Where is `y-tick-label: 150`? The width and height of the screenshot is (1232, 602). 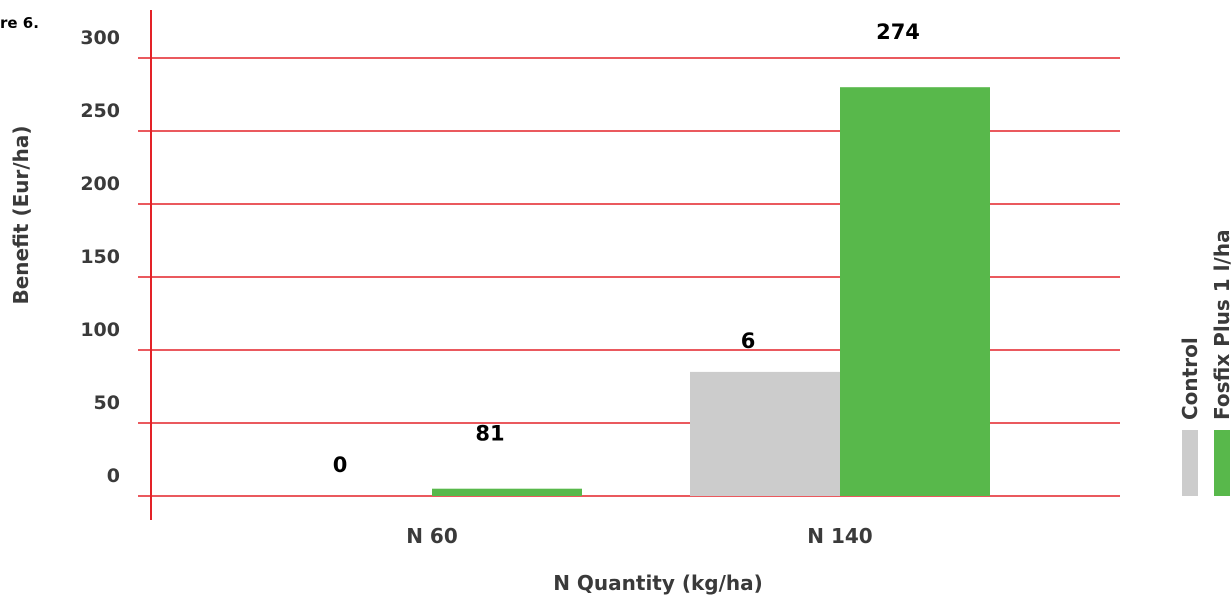 y-tick-label: 150 is located at coordinates (100, 257).